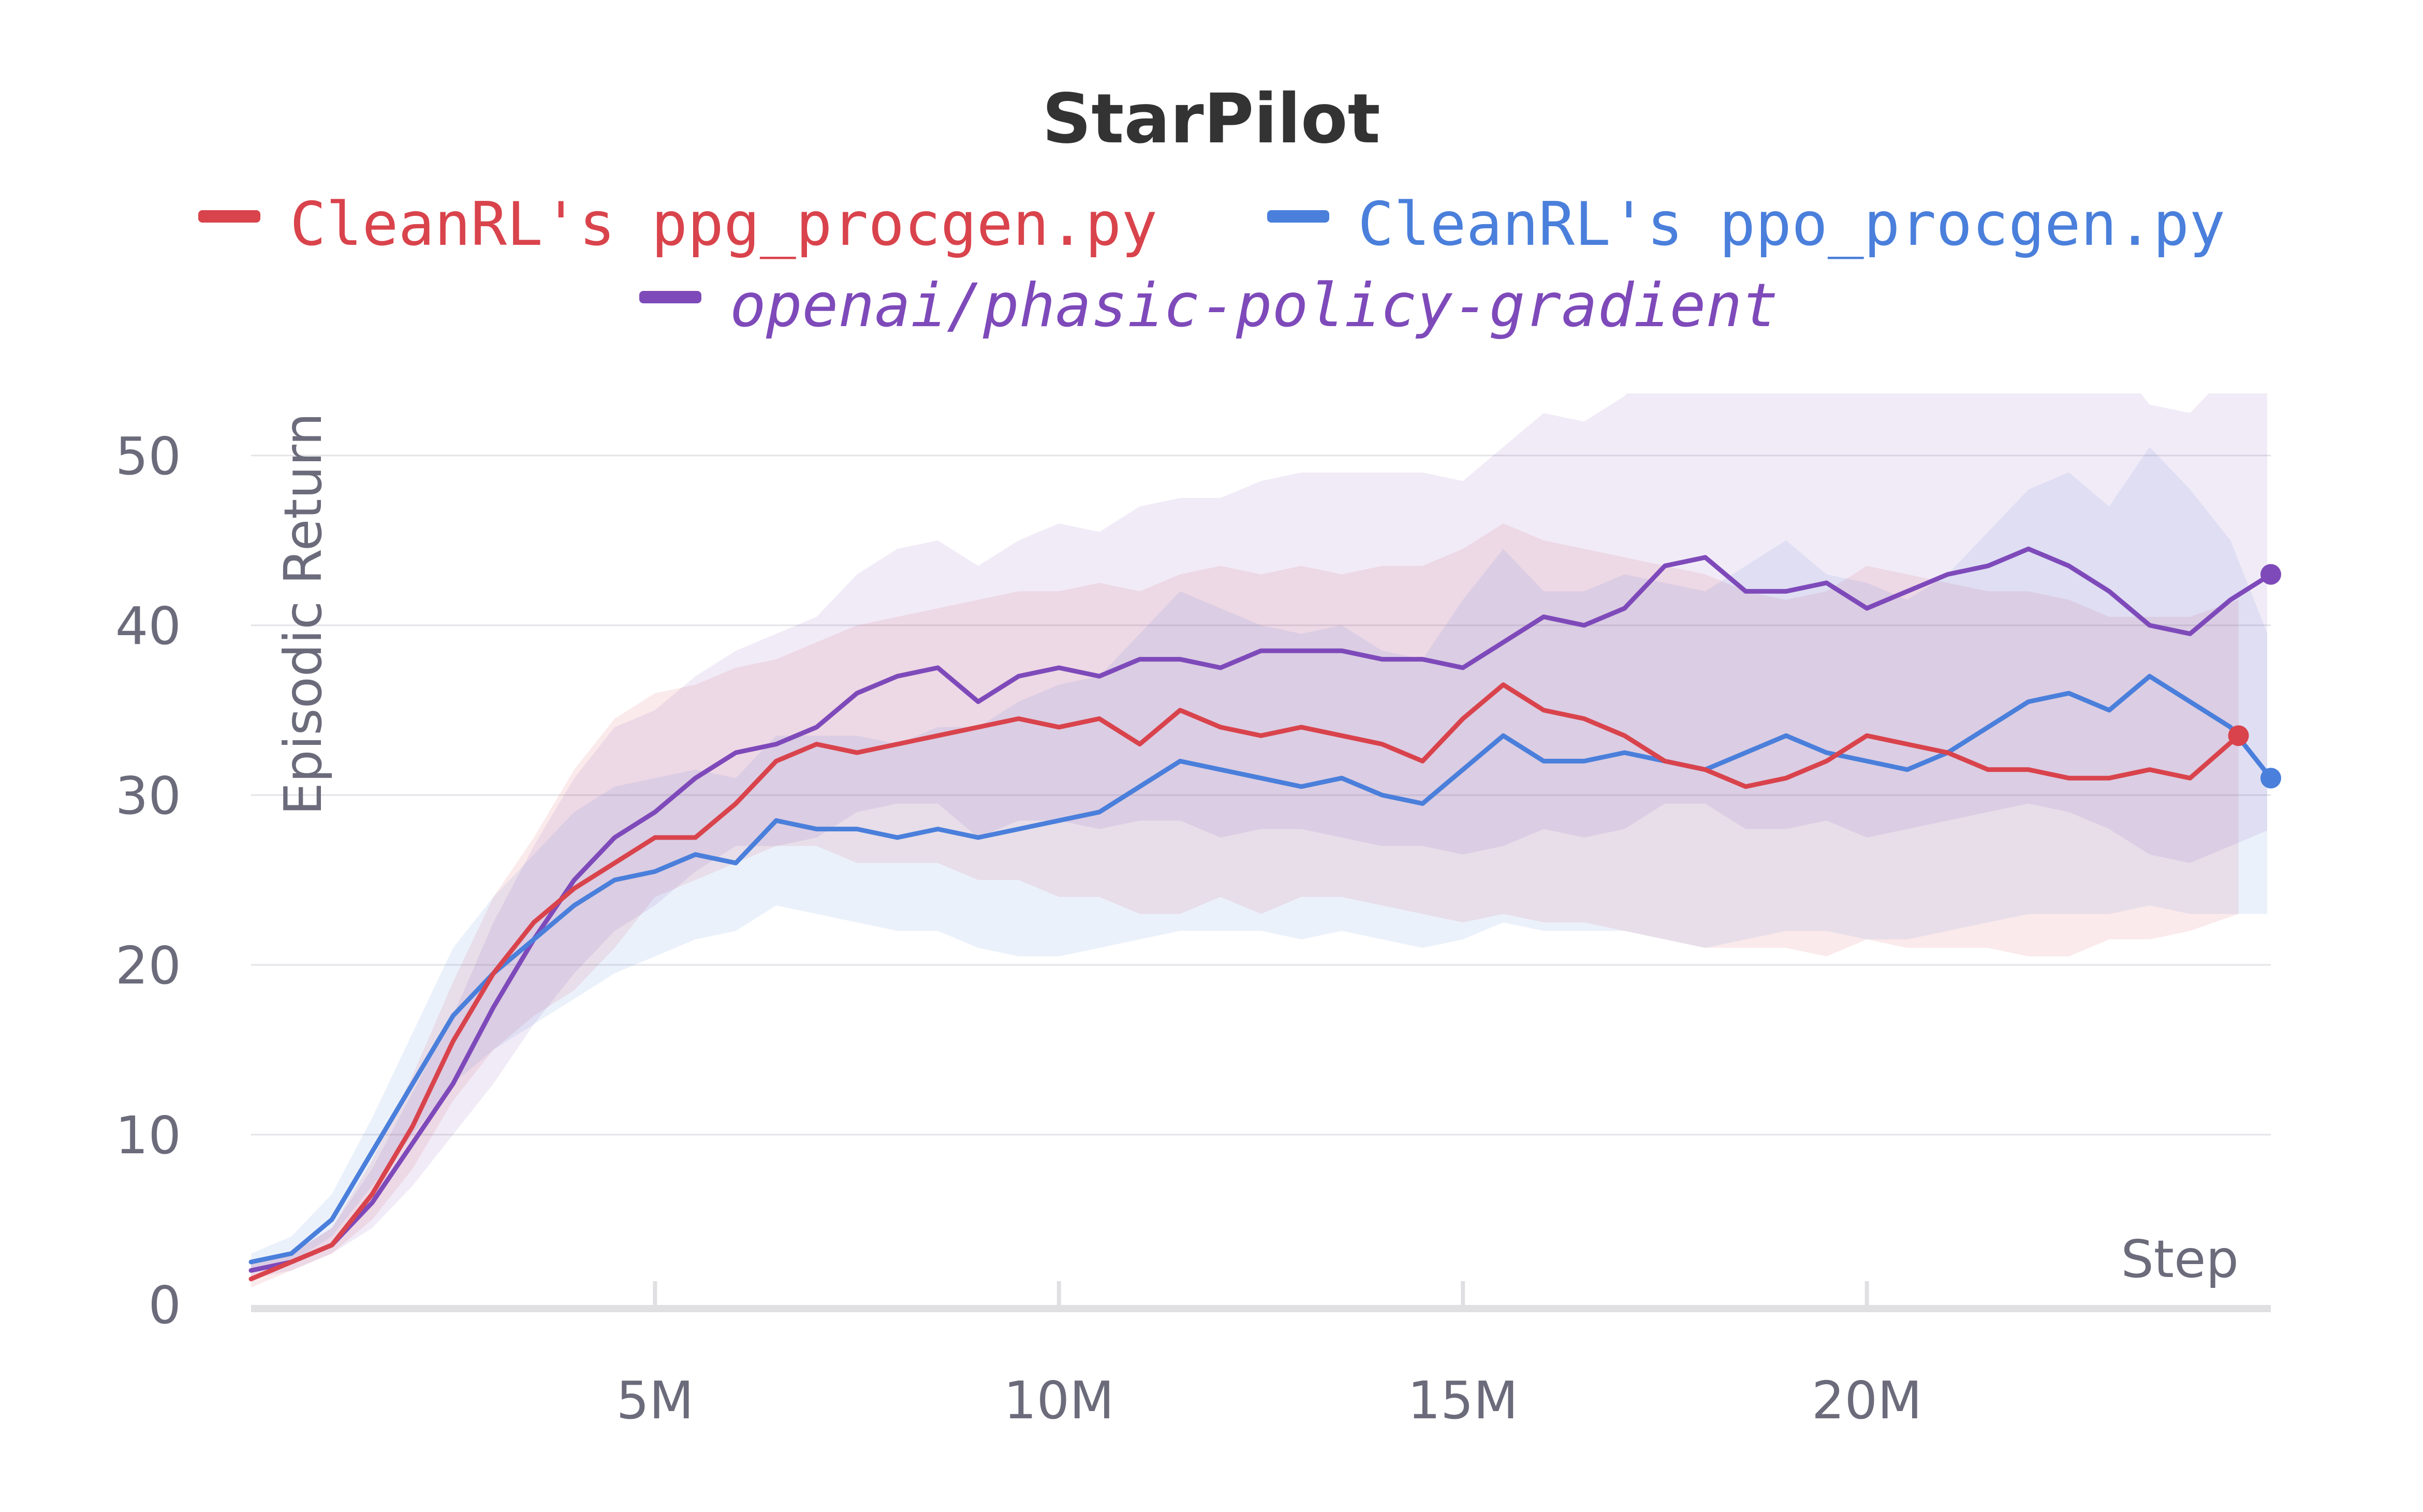 This screenshot has width=2423, height=1512. Describe the element at coordinates (148, 626) in the screenshot. I see `y-tick-label: 40` at that location.